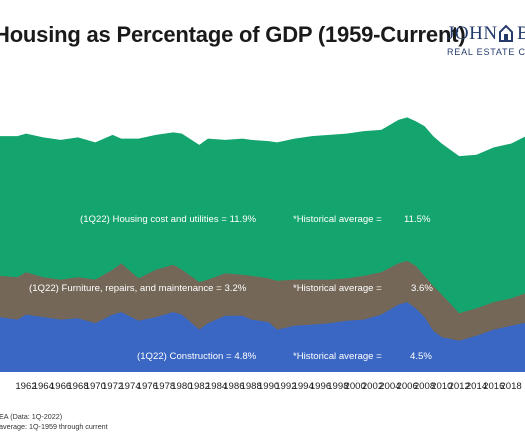 The image size is (525, 438). I want to click on x-tick-label: 1982, so click(199, 386).